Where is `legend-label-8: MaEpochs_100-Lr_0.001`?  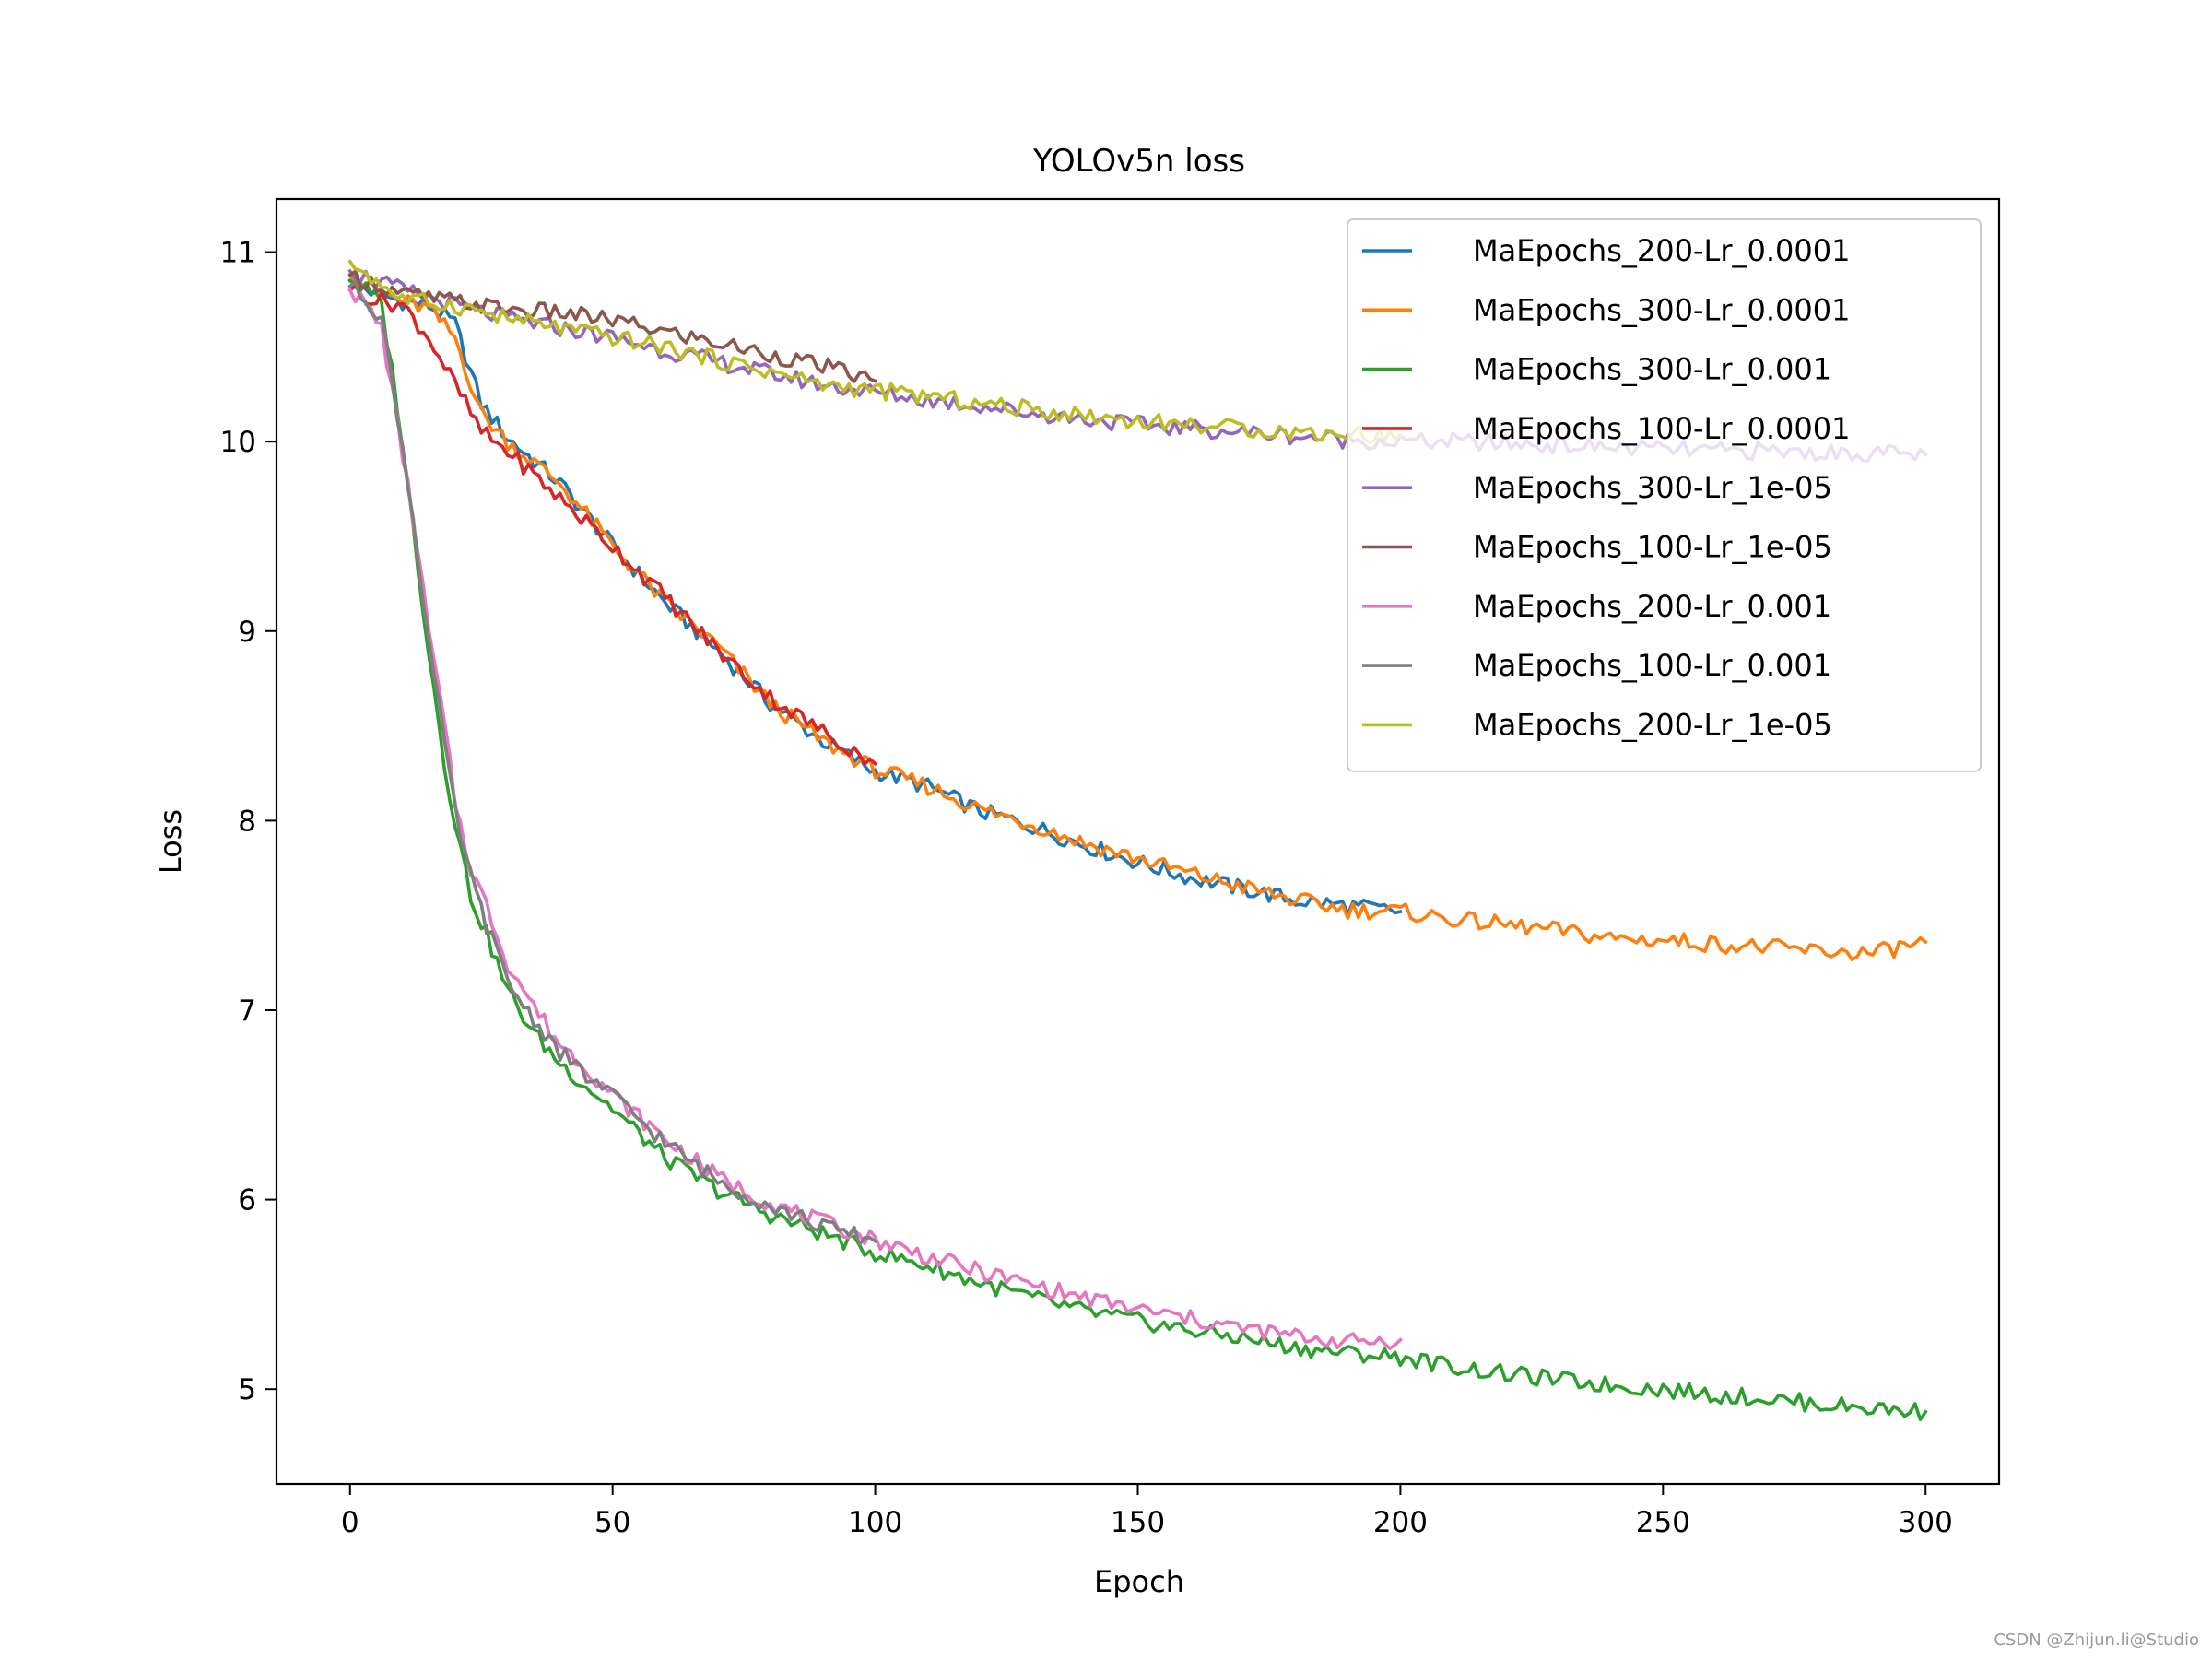 legend-label-8: MaEpochs_100-Lr_0.001 is located at coordinates (1652, 665).